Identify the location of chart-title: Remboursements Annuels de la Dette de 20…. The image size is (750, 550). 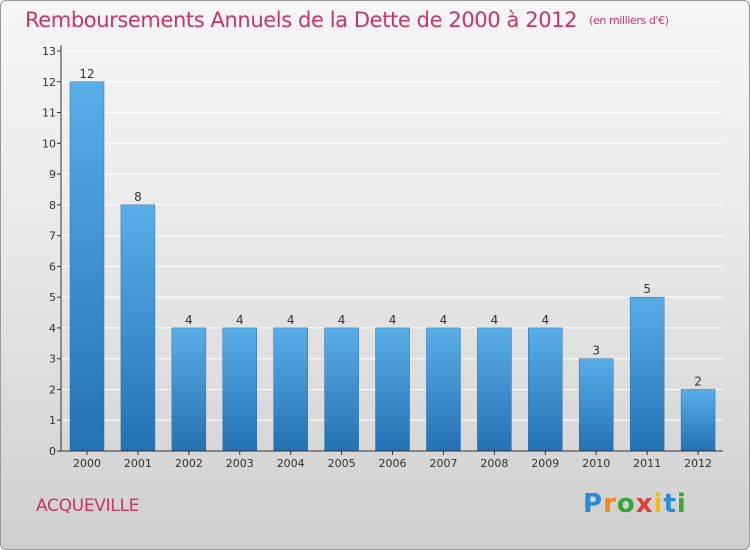
(347, 20).